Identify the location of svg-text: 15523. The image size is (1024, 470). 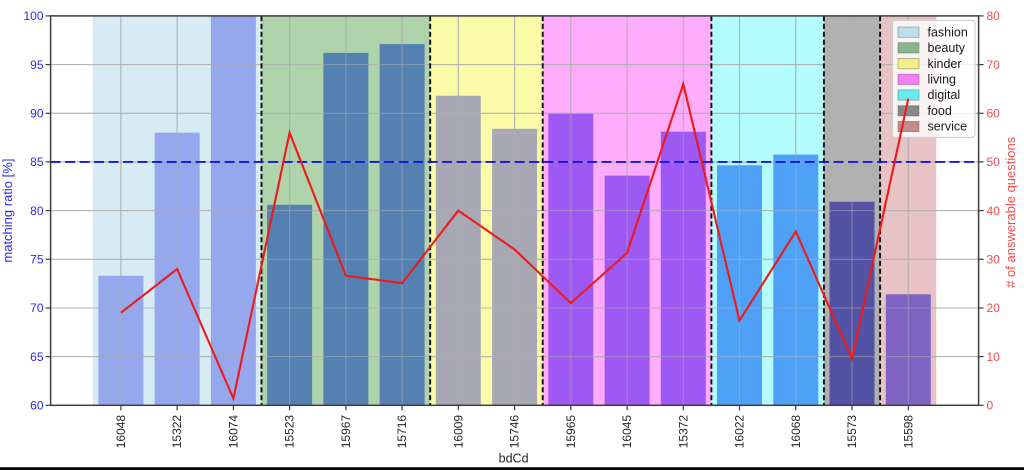
(290, 432).